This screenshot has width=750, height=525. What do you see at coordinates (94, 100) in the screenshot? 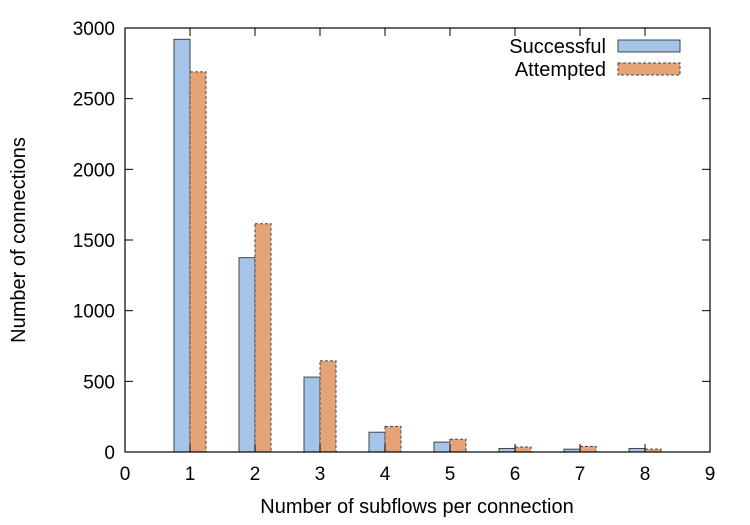
I see `y-tick-label: 2500` at bounding box center [94, 100].